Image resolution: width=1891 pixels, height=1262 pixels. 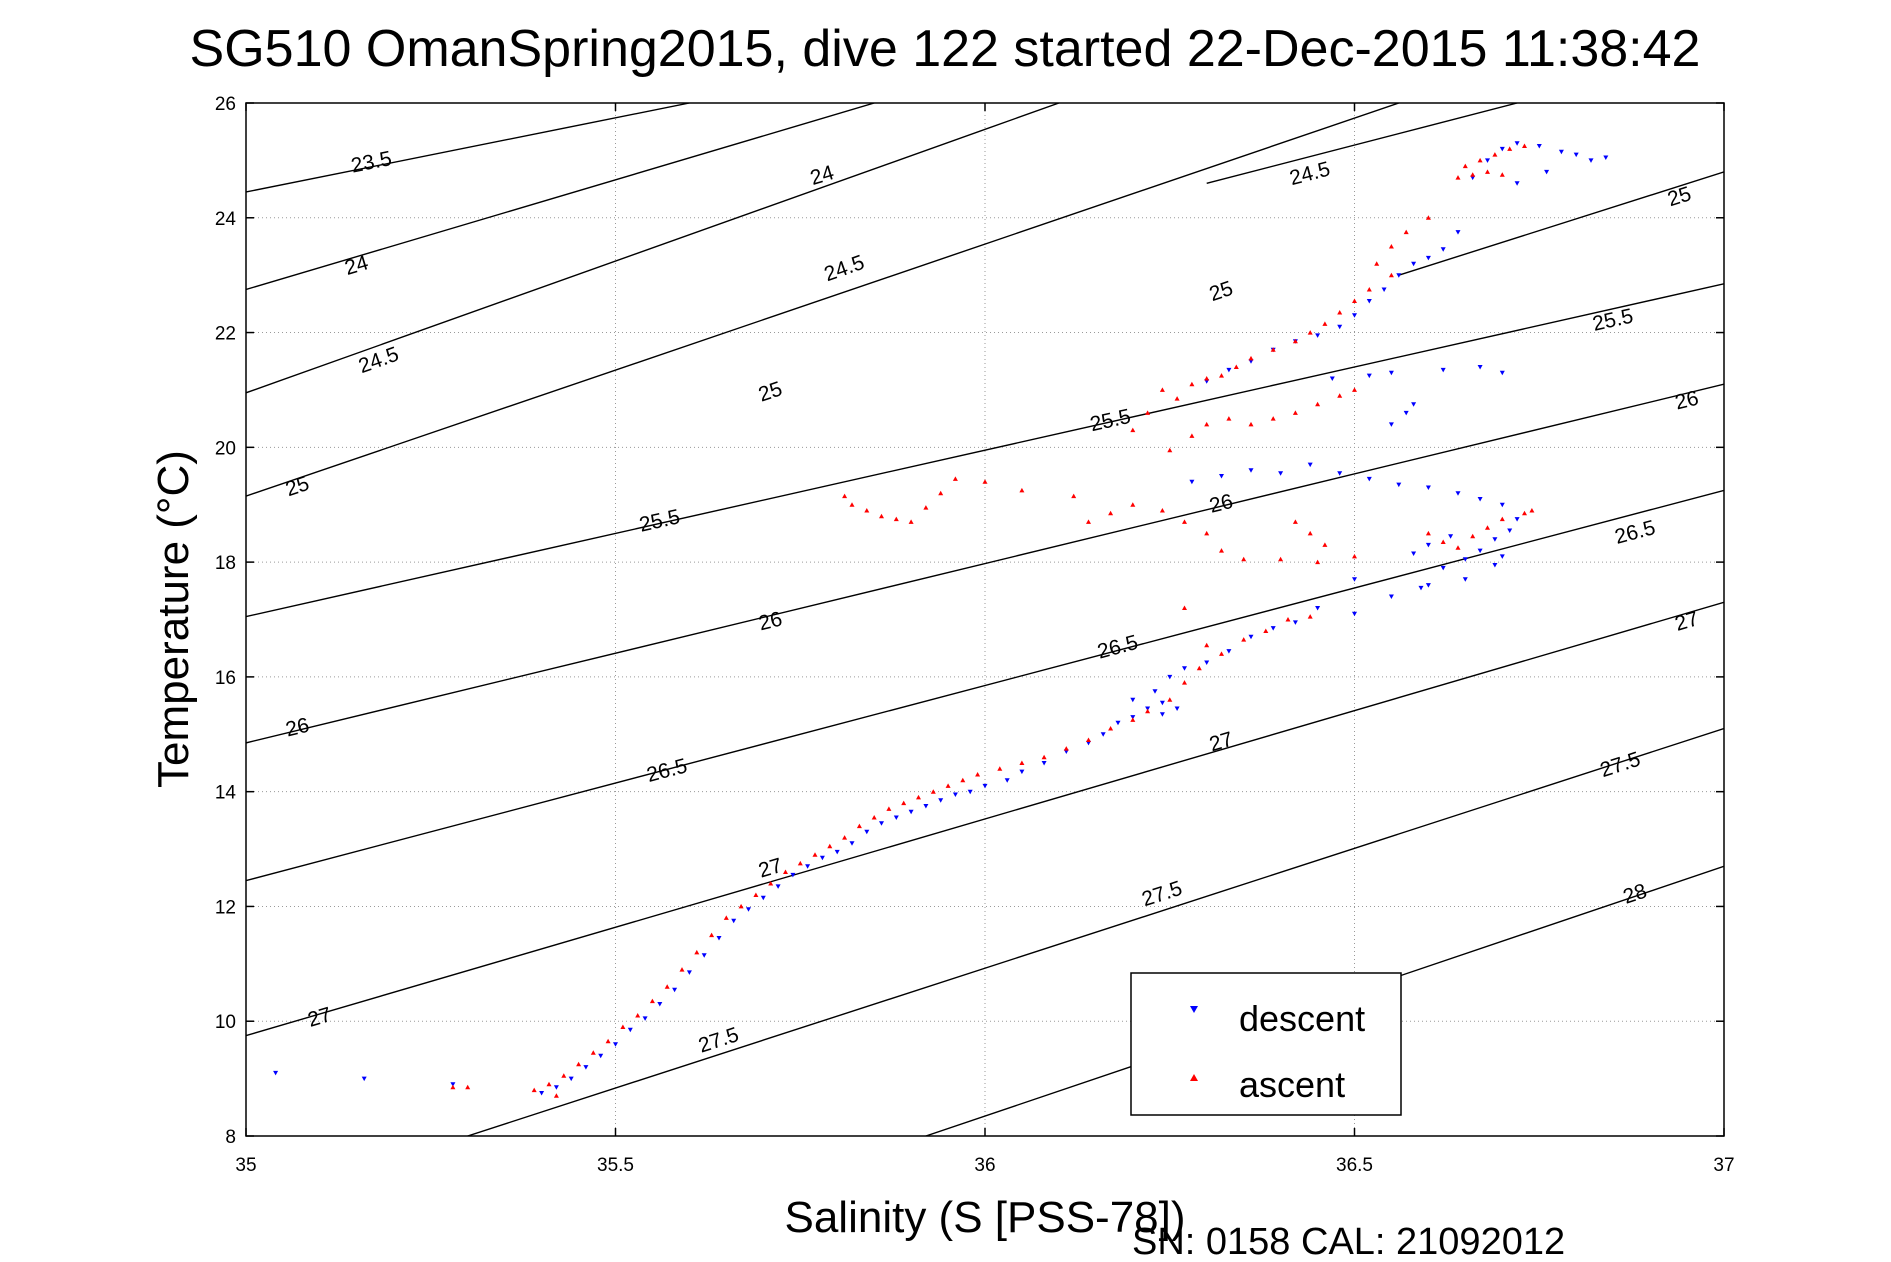 What do you see at coordinates (1194, 1009) in the screenshot?
I see `legend-descent-marker` at bounding box center [1194, 1009].